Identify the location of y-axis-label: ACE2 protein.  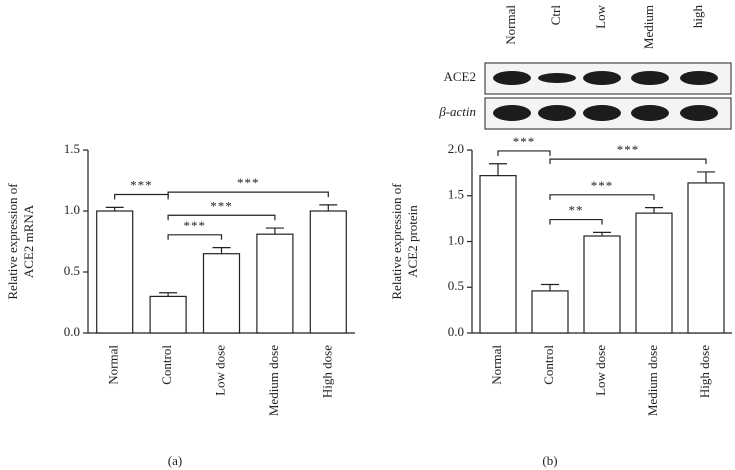
(412, 241).